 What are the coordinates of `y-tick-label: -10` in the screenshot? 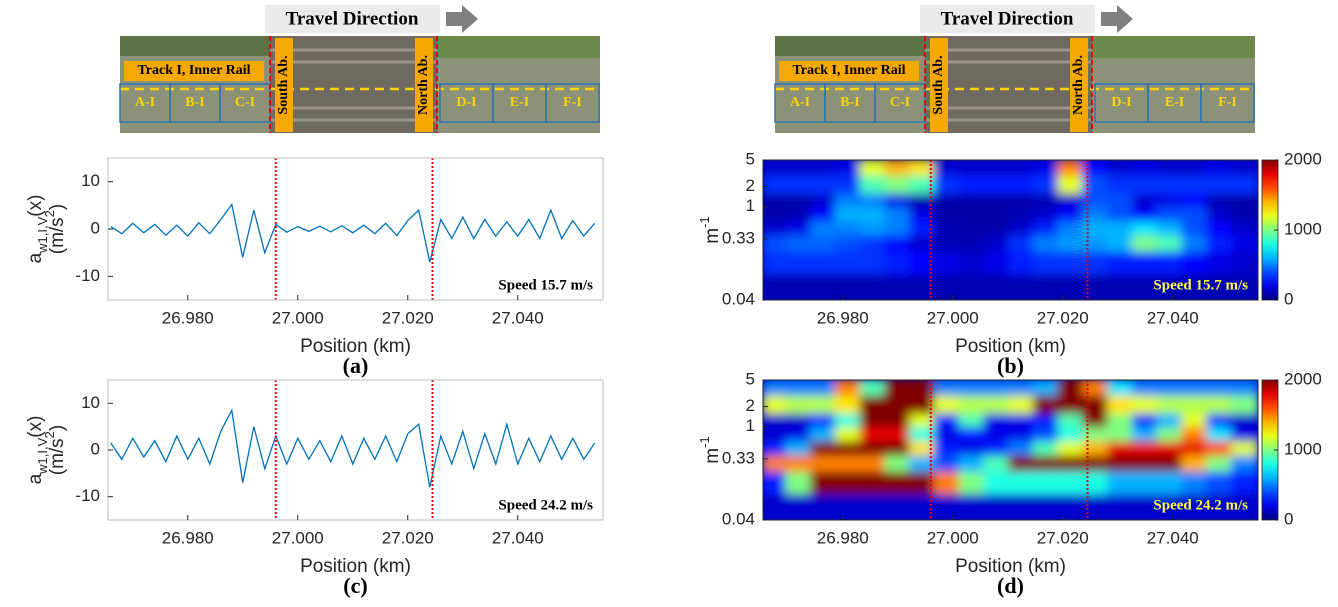 It's located at (87, 275).